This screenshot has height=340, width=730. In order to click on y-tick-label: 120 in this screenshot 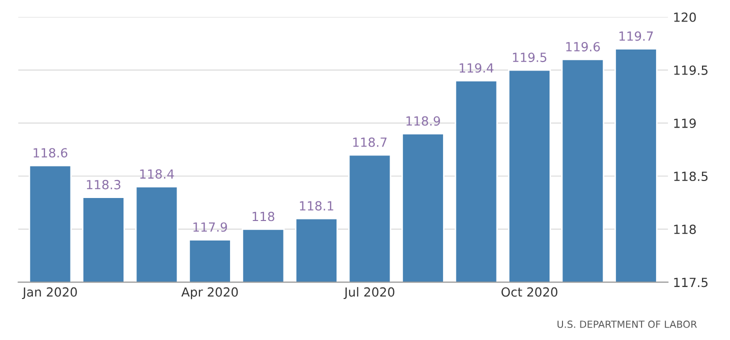, I will do `click(685, 17)`.